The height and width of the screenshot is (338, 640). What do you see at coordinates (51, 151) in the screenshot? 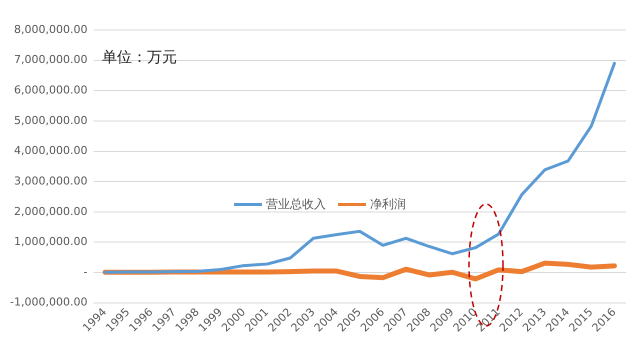
I see `y-tick-label: 4,000,000.00` at bounding box center [51, 151].